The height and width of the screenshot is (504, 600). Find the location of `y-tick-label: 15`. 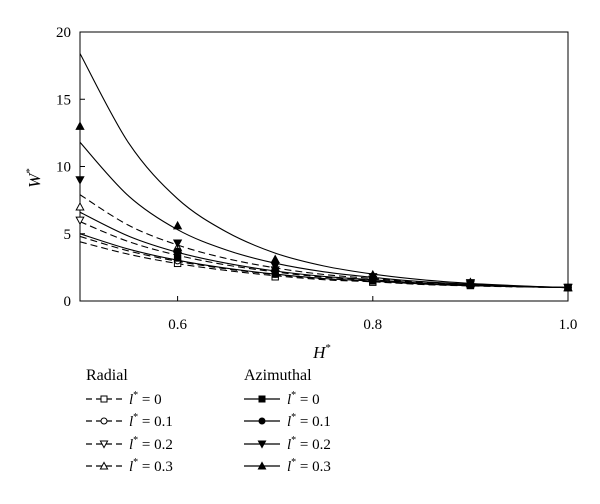

y-tick-label: 15 is located at coordinates (63, 100).